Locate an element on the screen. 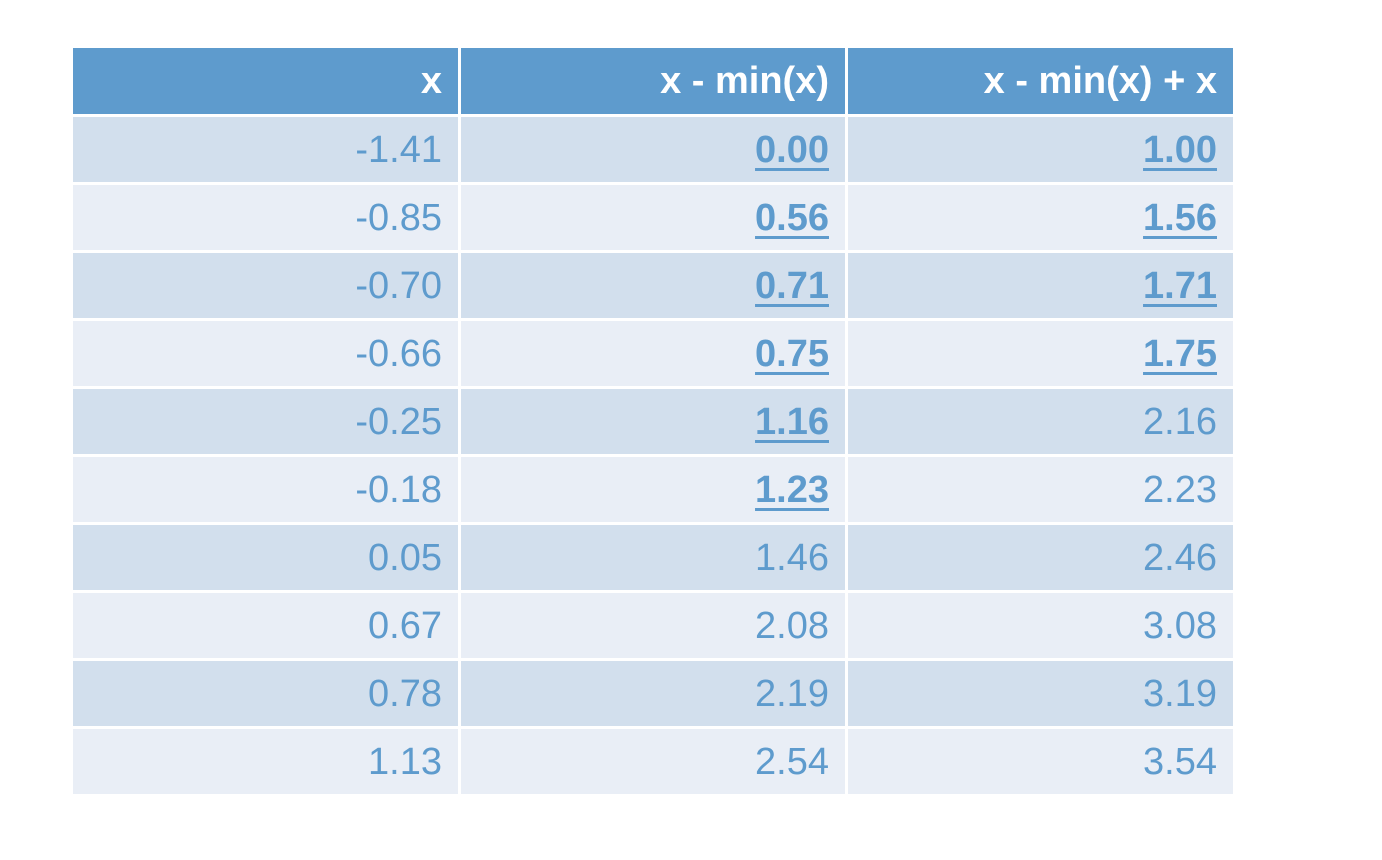 This screenshot has height=860, width=1382. cell-x-minus-min-plus-x: 1.00 is located at coordinates (1040, 149).